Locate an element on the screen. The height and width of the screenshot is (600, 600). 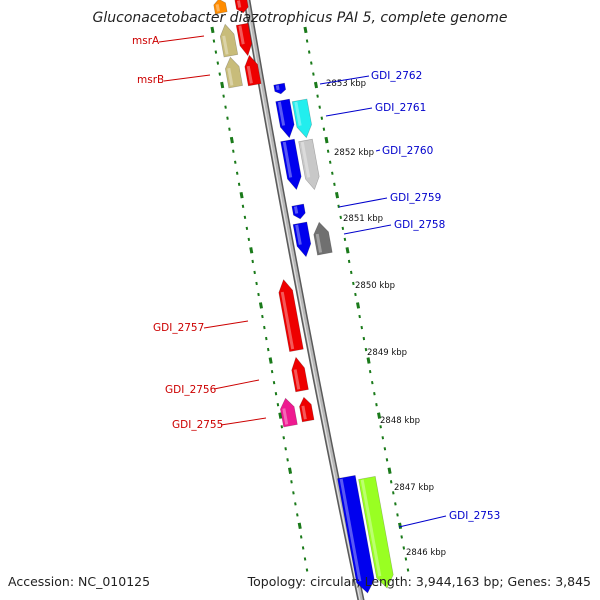
scale-tick-label: 2851 kbp is located at coordinates (363, 219).